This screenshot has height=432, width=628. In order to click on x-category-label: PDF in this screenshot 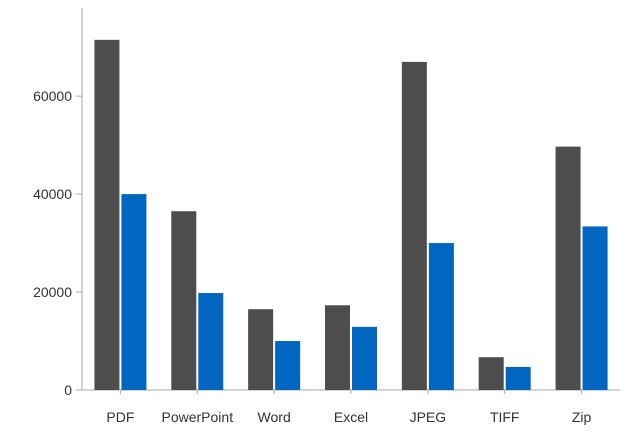, I will do `click(120, 417)`.